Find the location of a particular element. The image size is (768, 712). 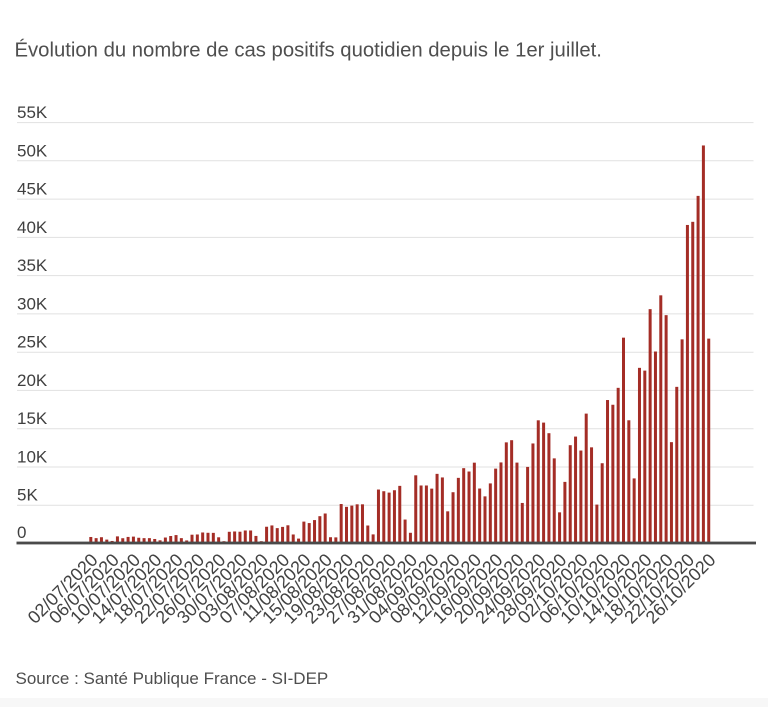

svg-text: 5K is located at coordinates (27, 495).